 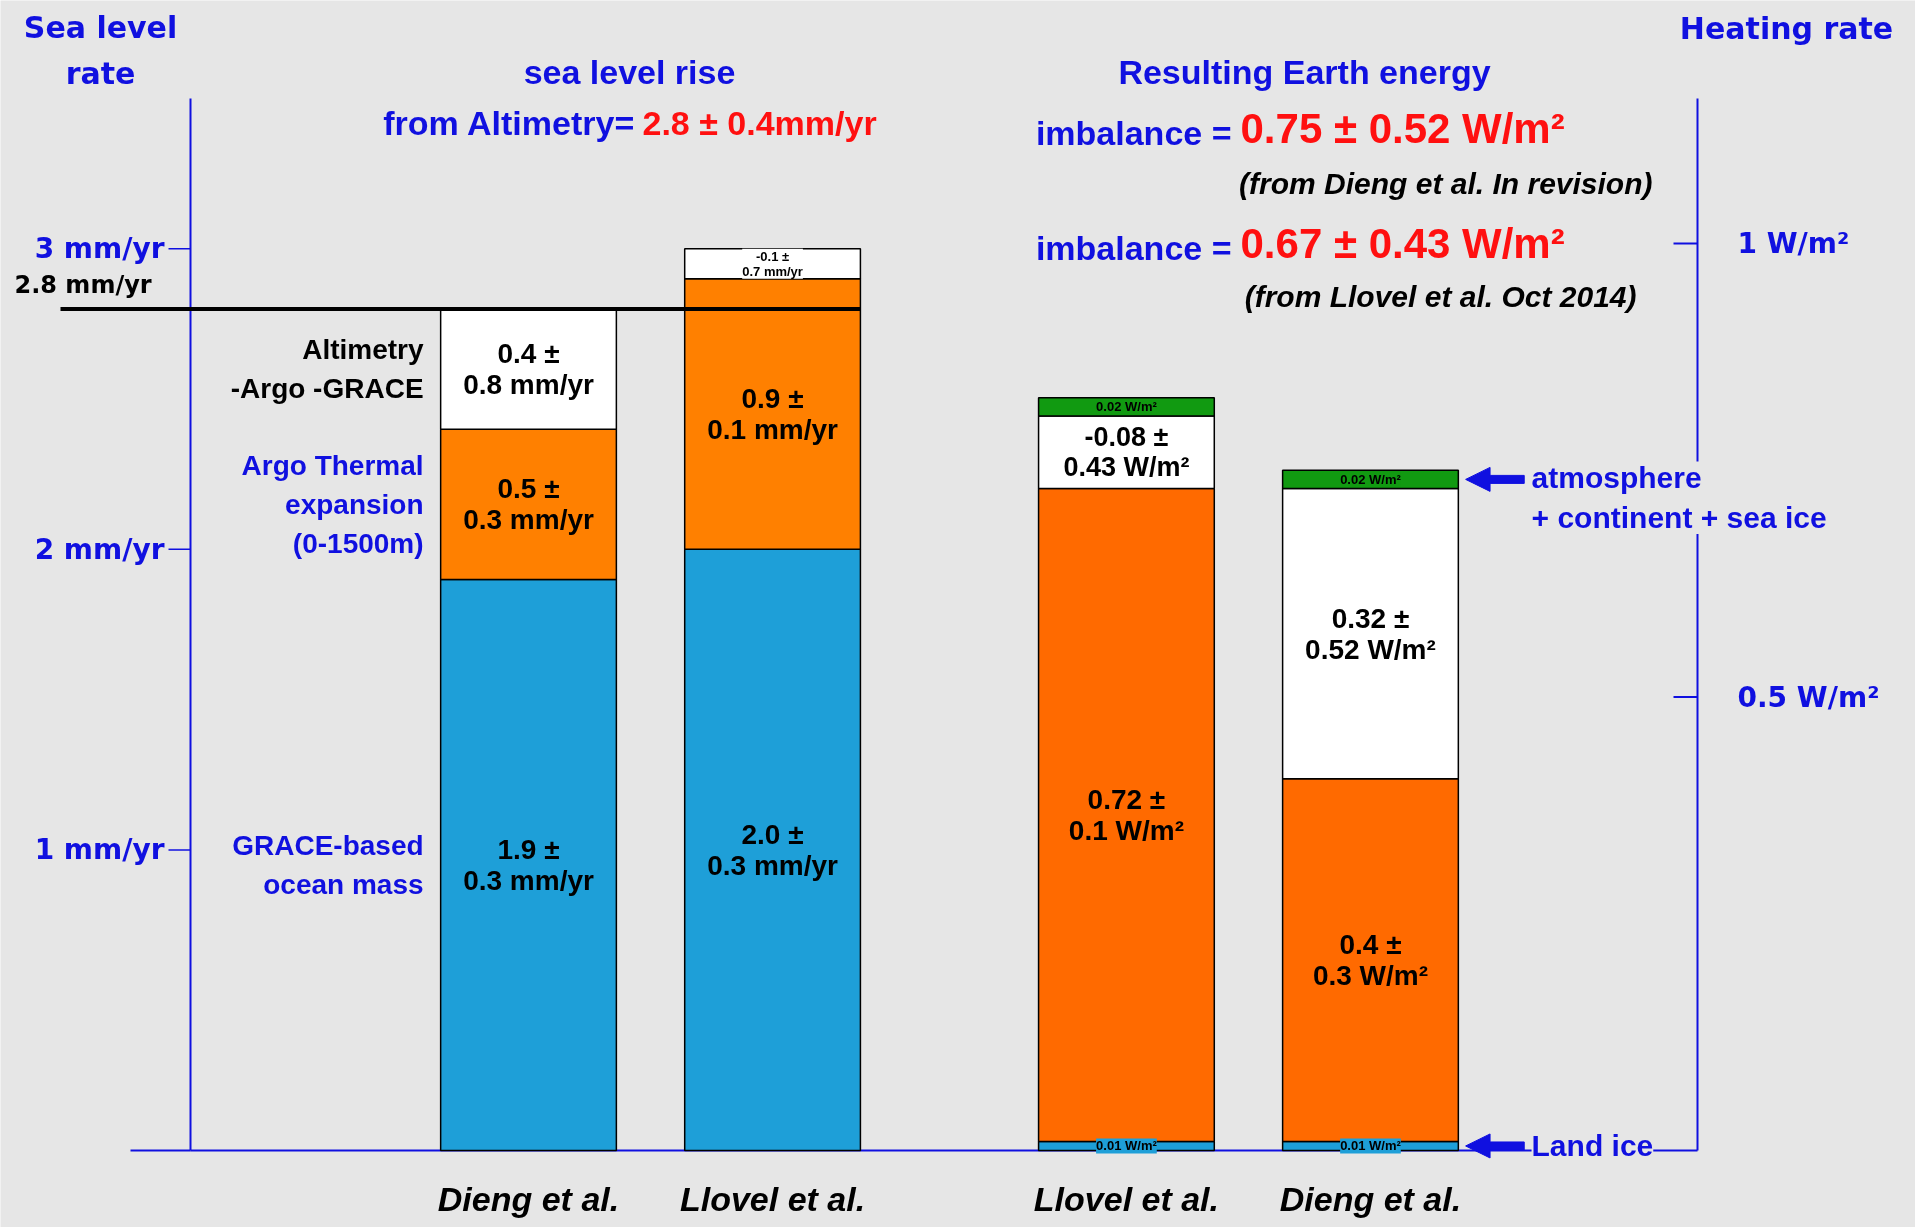 What do you see at coordinates (1304, 71) in the screenshot?
I see `text: Resulting Earth energy` at bounding box center [1304, 71].